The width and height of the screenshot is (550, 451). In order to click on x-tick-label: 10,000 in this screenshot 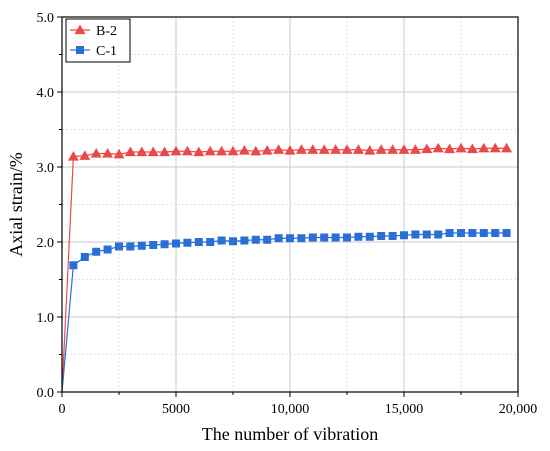, I will do `click(290, 409)`.